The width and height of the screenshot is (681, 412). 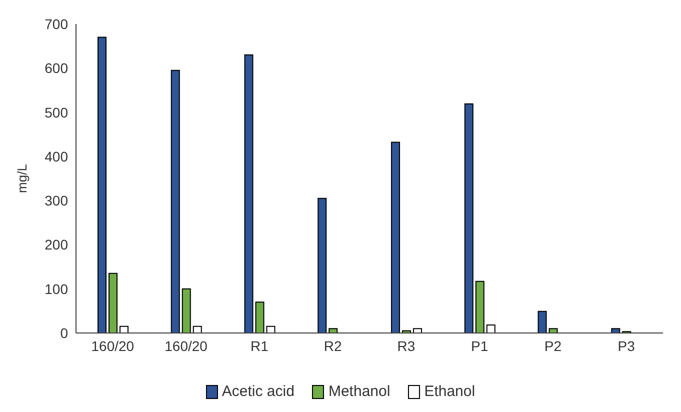 What do you see at coordinates (56, 244) in the screenshot?
I see `y-tick-label: 200` at bounding box center [56, 244].